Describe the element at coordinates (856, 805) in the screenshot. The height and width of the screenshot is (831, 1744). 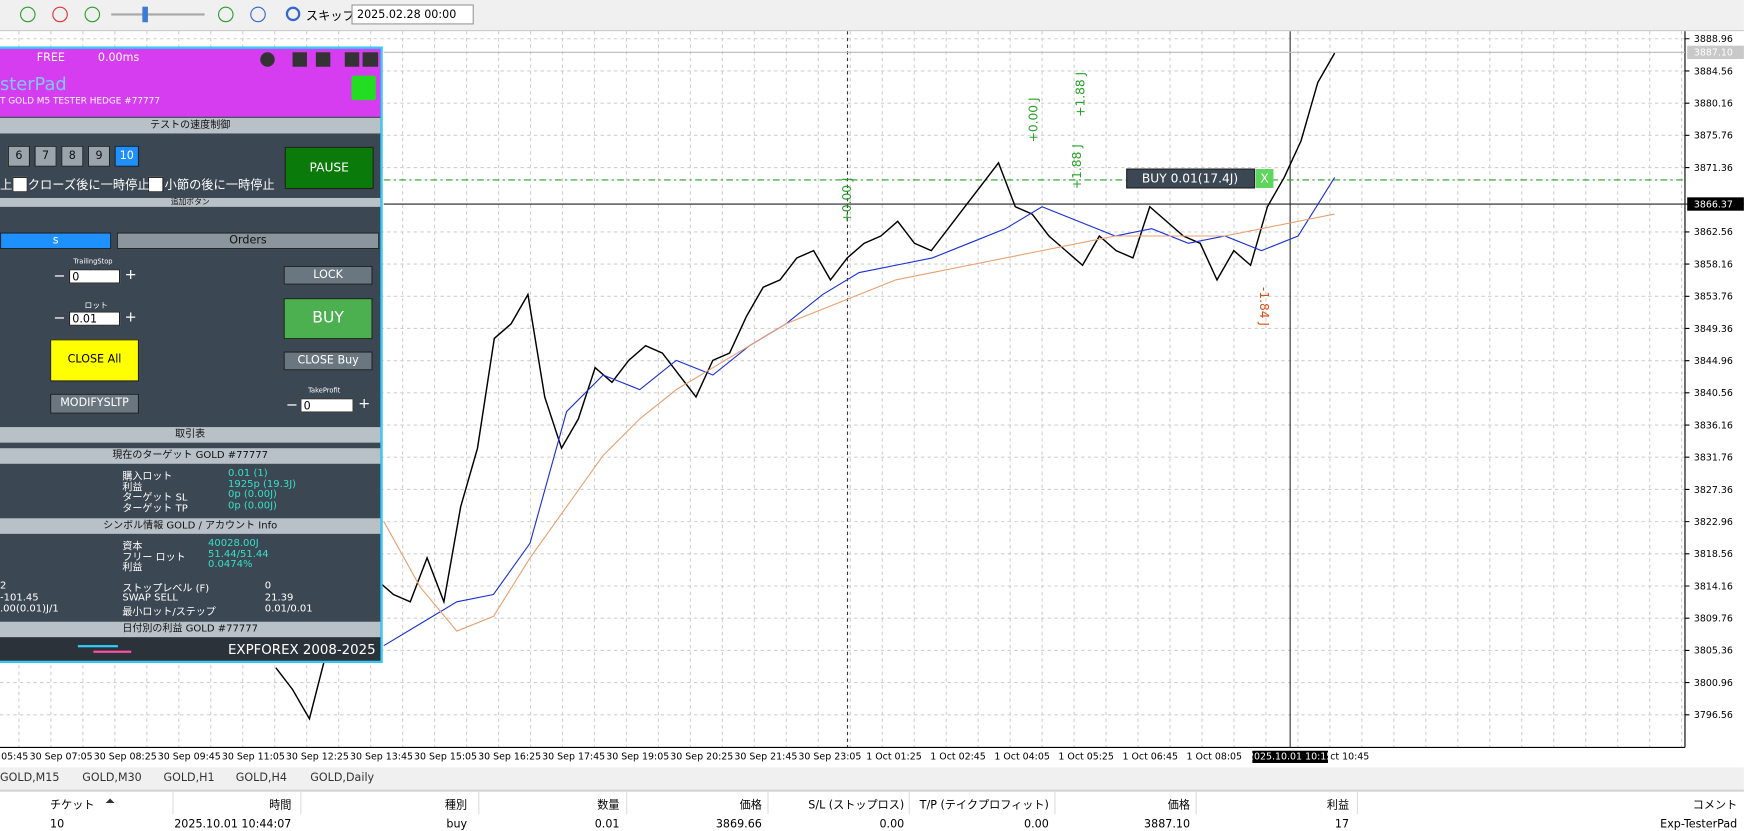
I see `column-header: S/L (ストップロス)` at that location.